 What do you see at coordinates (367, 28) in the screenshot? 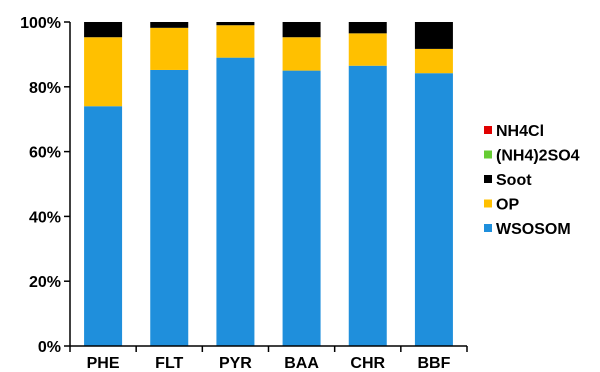
I see `bar-segment-chr-soot` at bounding box center [367, 28].